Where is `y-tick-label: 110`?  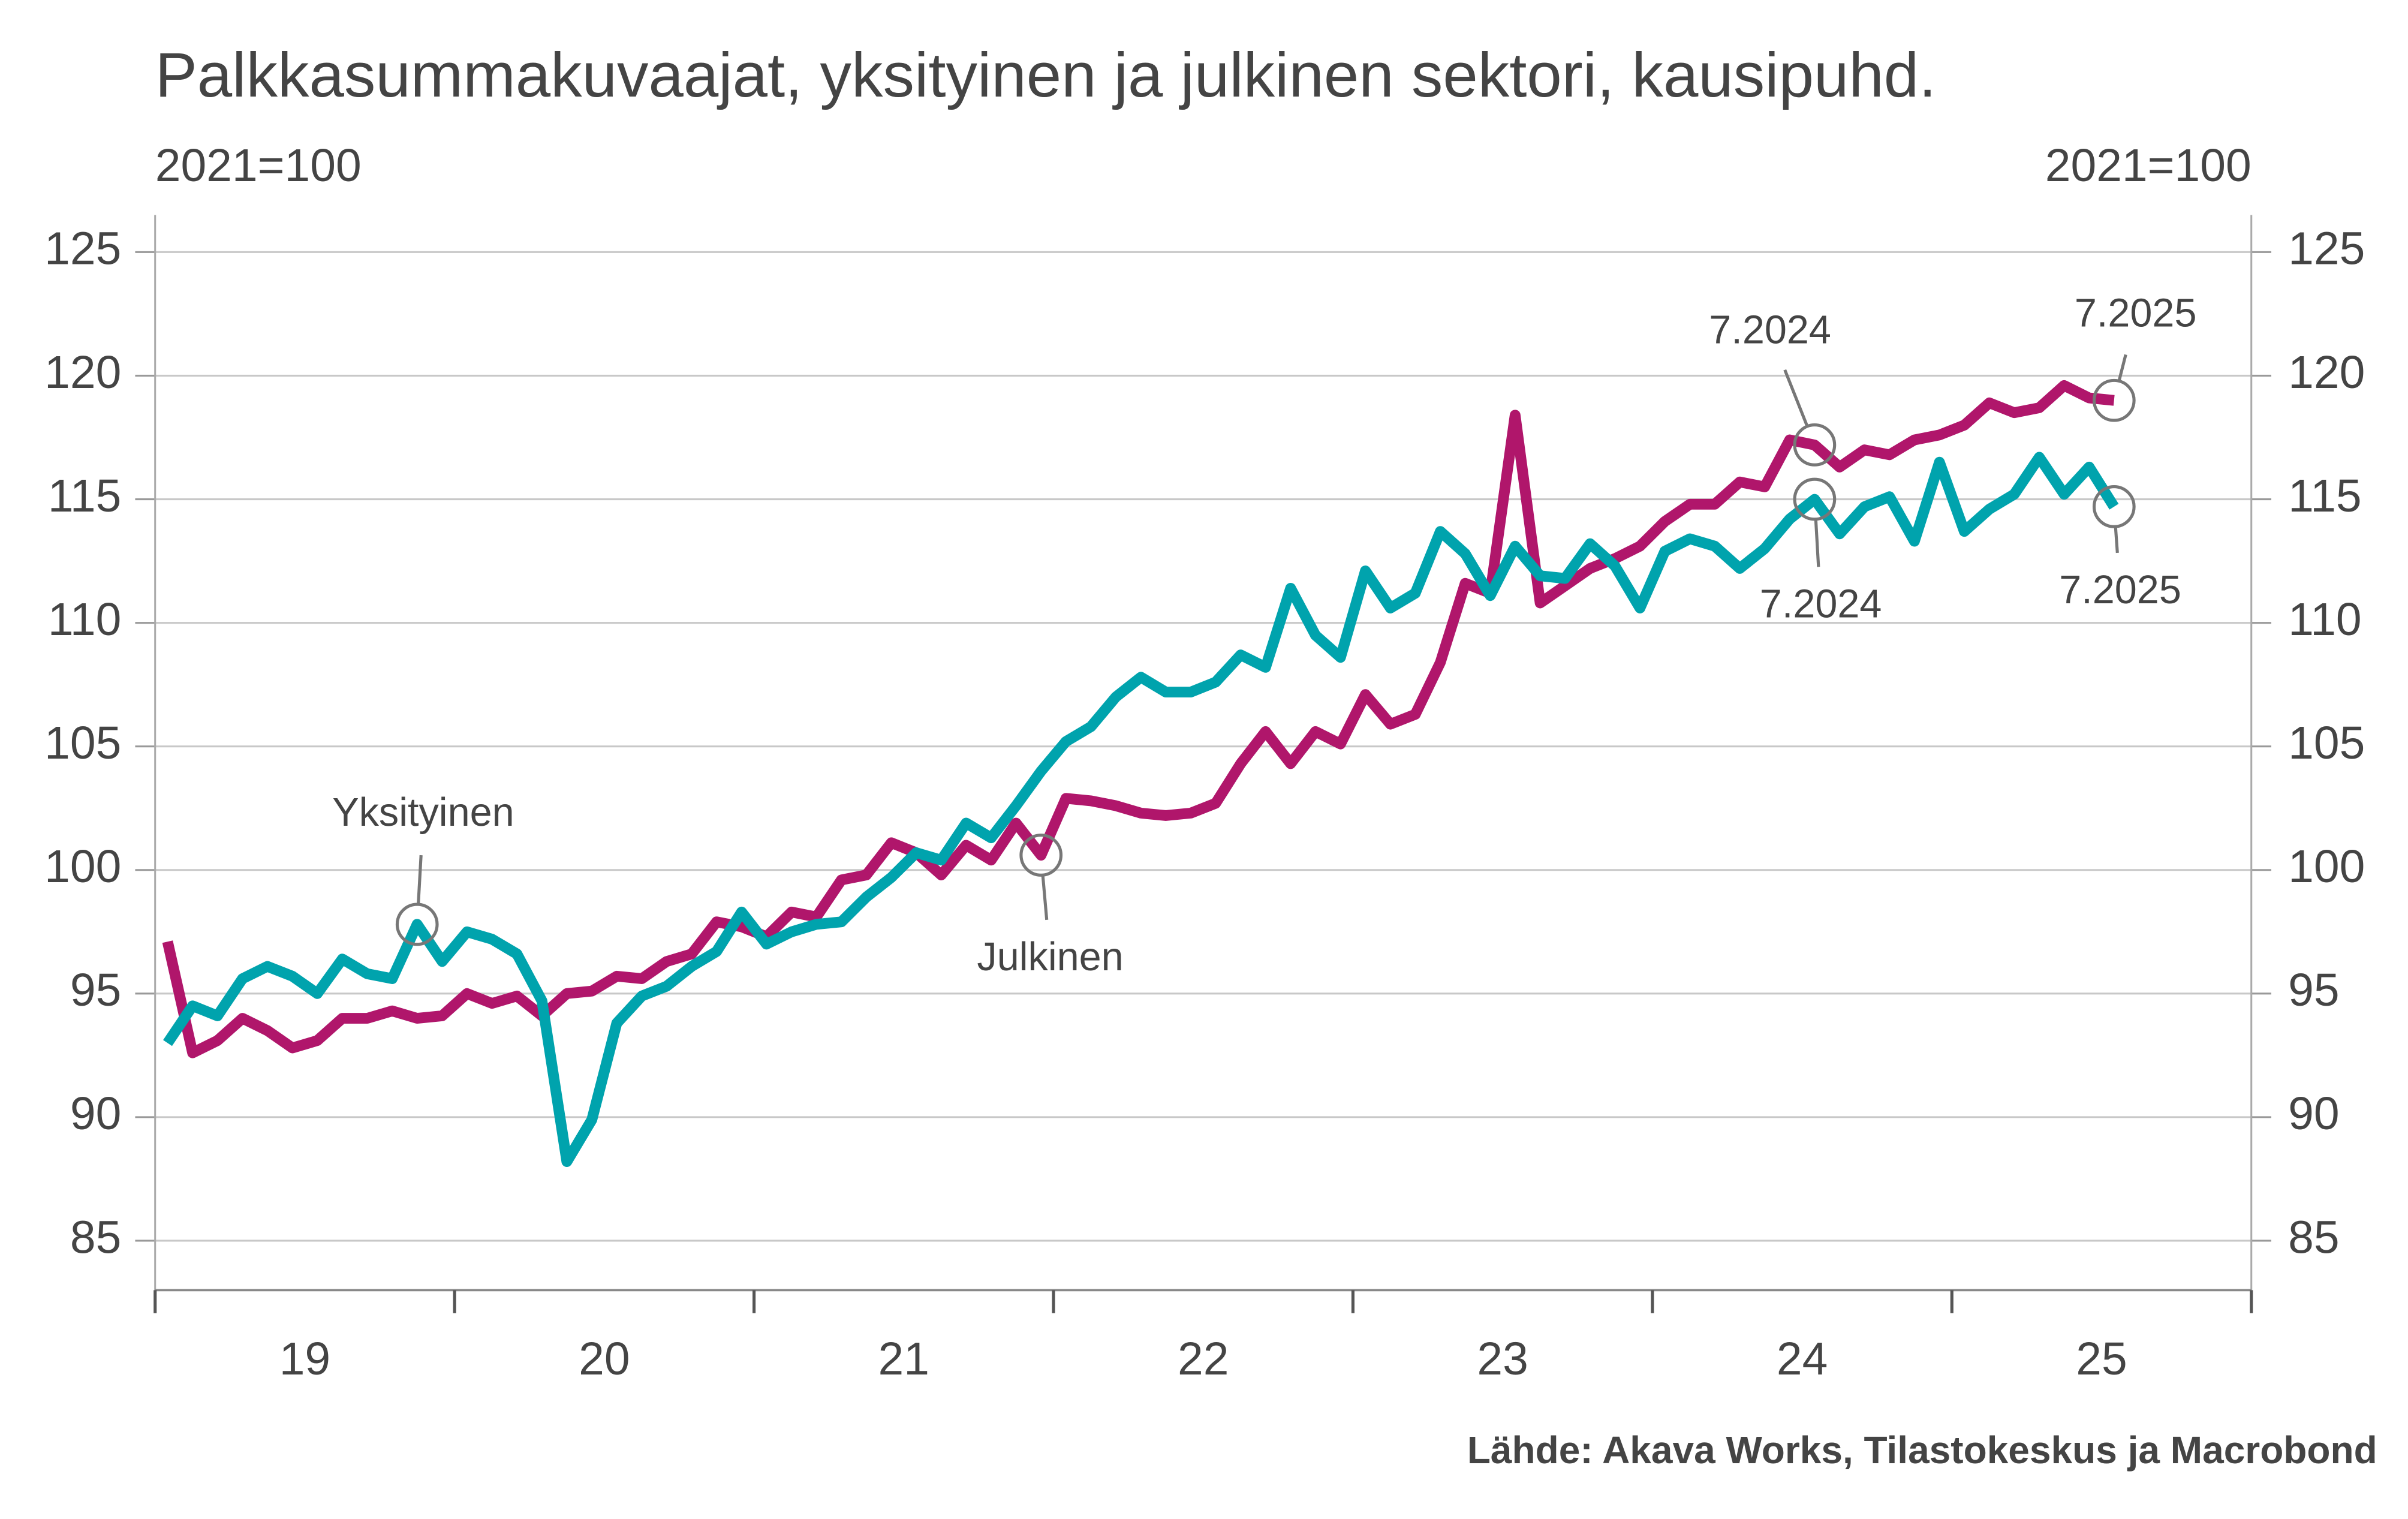
y-tick-label: 110 is located at coordinates (85, 619).